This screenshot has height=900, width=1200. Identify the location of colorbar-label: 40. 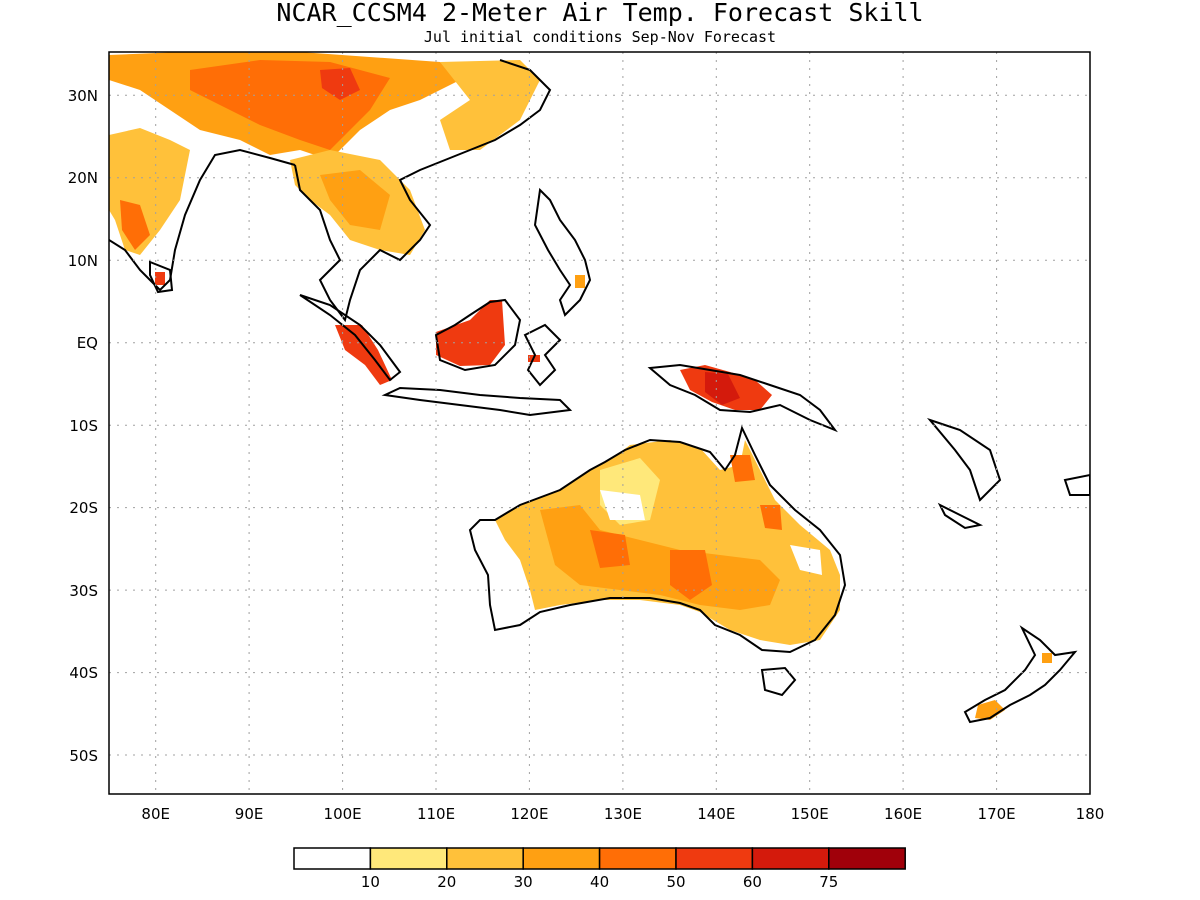
(599, 882).